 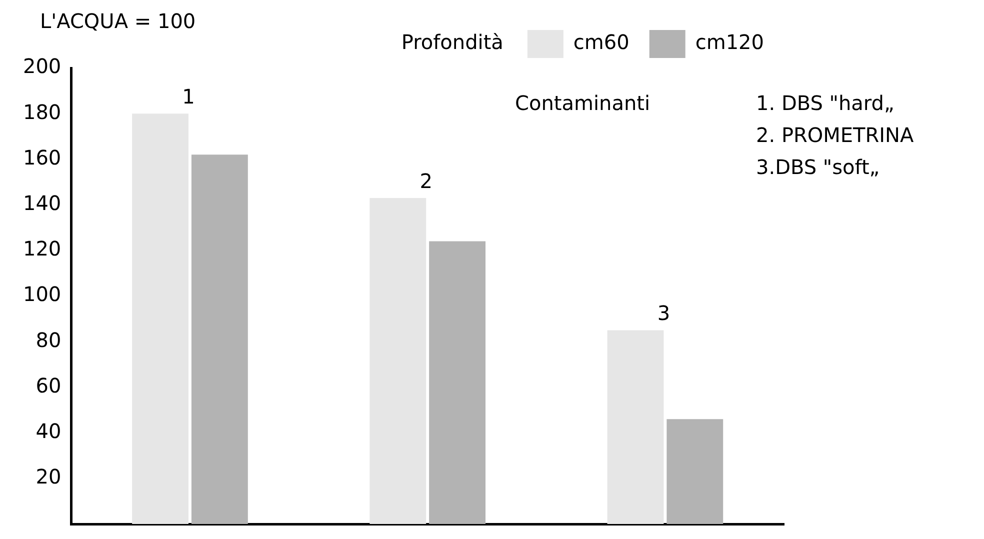 I want to click on y-tick-label: 100, so click(x=42, y=294).